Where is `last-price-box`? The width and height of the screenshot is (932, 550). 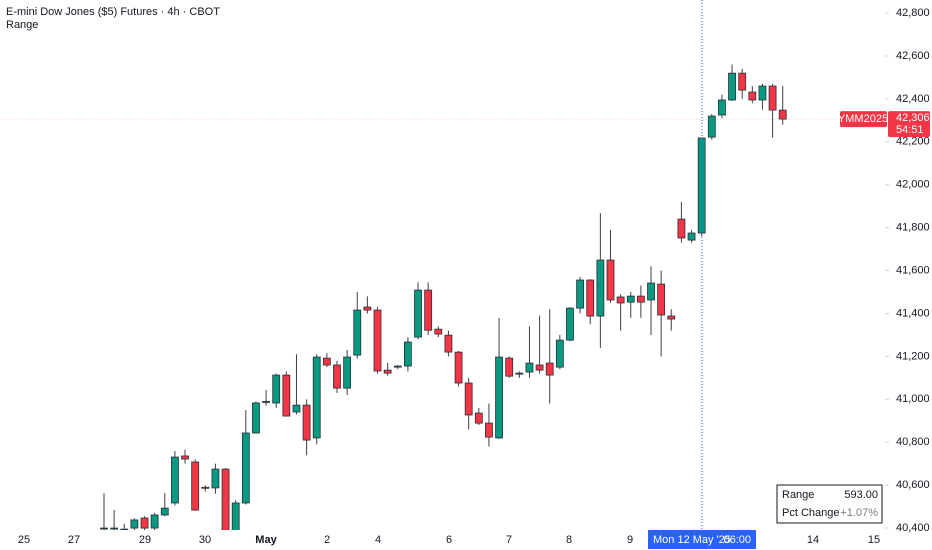
last-price-box is located at coordinates (909, 124).